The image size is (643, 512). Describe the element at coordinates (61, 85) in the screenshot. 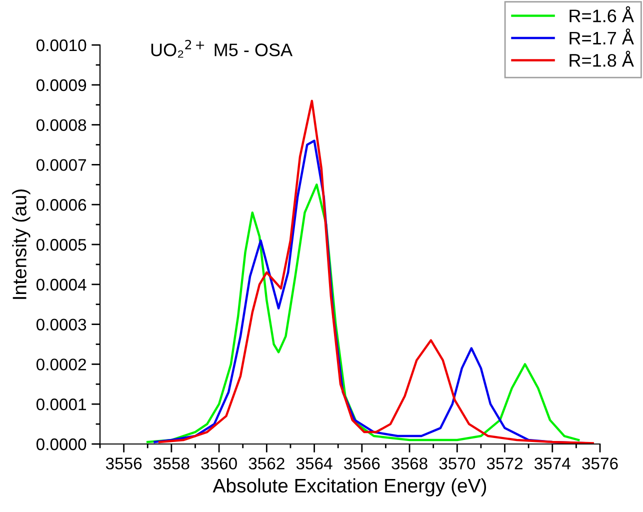

I see `y-tick-label: 0.0009` at that location.